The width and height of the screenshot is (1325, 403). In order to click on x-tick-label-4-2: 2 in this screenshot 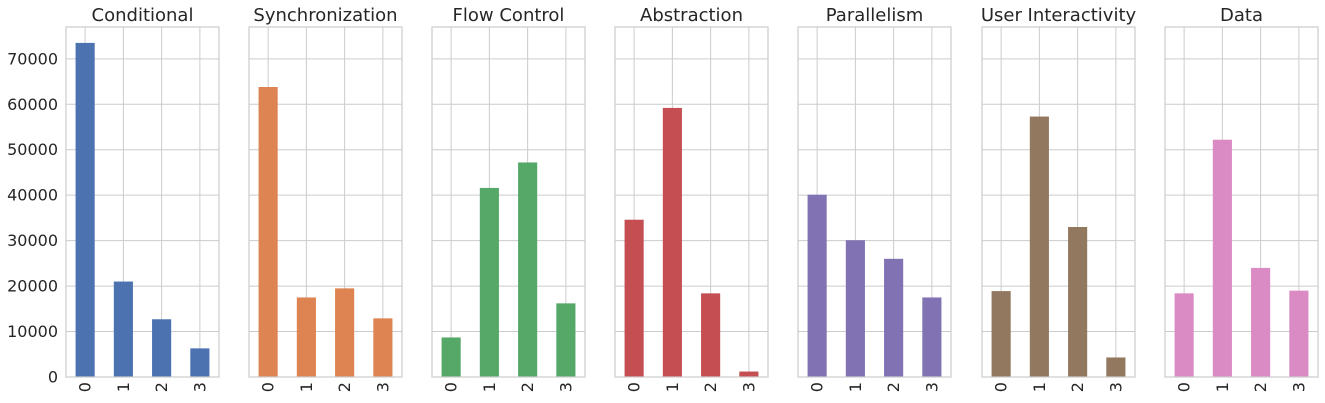, I will do `click(893, 387)`.